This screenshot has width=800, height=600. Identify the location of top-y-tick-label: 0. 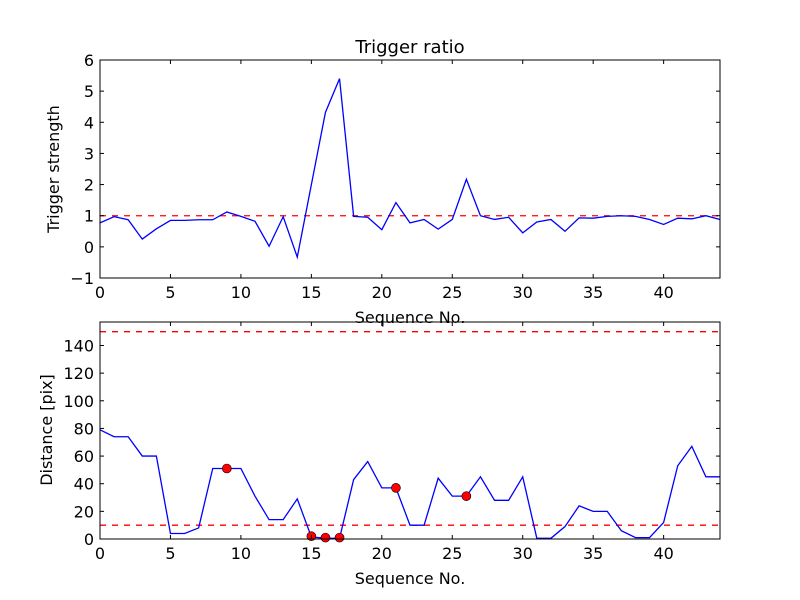
(89, 247).